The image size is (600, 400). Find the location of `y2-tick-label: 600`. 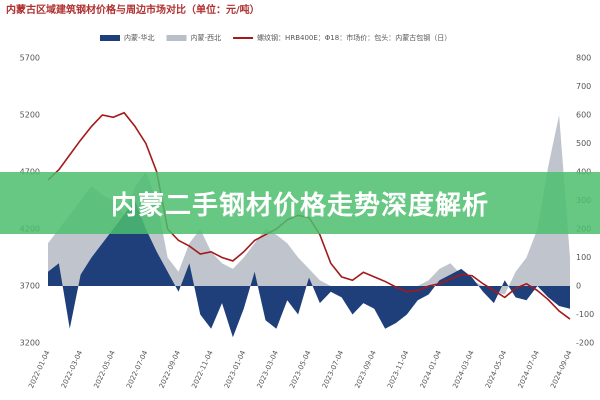

y2-tick-label: 600 is located at coordinates (583, 115).